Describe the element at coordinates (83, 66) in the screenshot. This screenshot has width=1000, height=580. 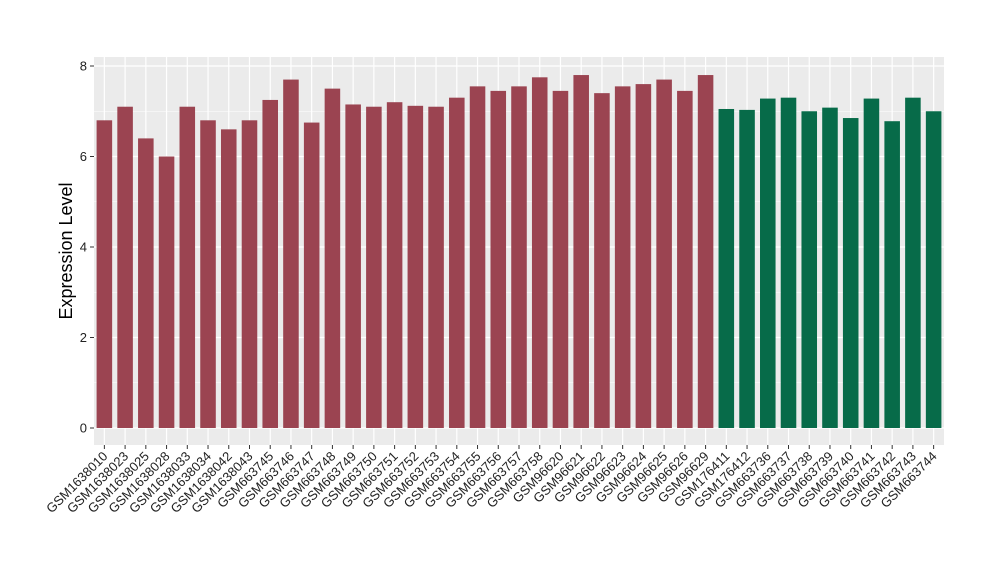
I see `y-tick-label: 8` at that location.